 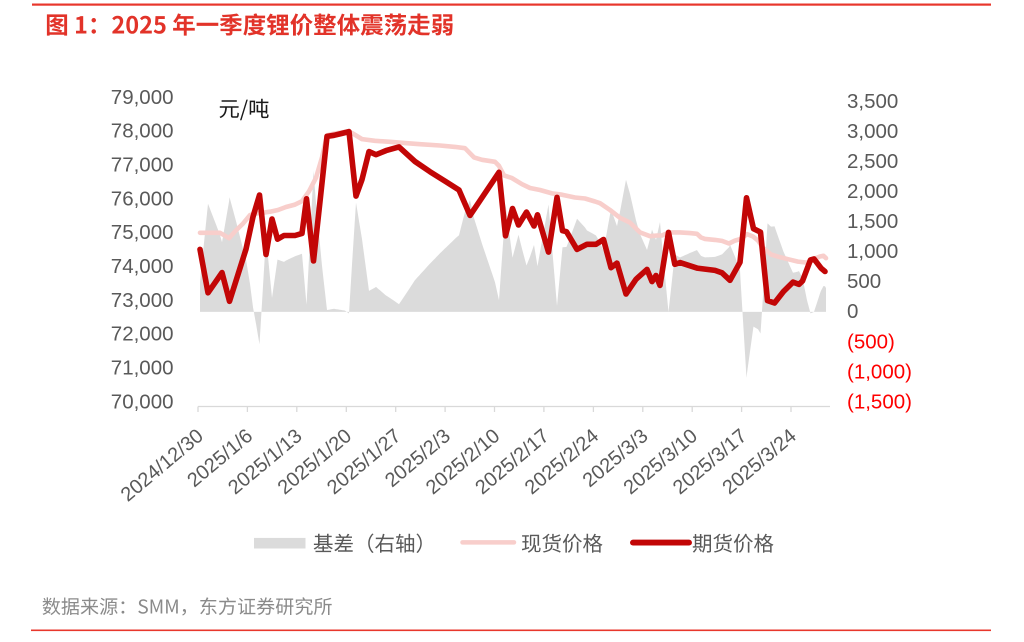 I want to click on svg-text: 73,000, so click(x=142, y=300).